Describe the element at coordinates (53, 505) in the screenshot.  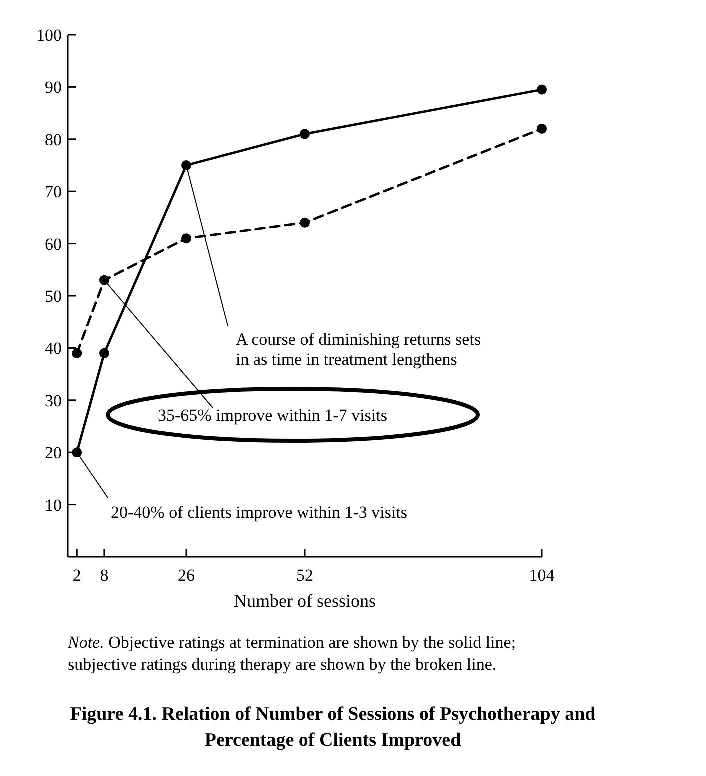
I see `y-tick-label: 10` at that location.